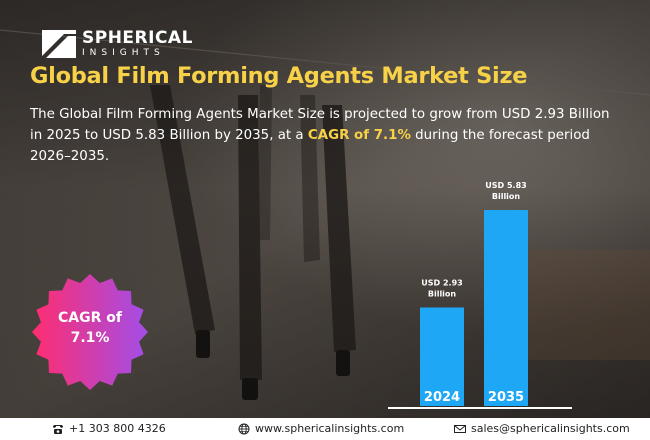 This screenshot has height=440, width=650. Describe the element at coordinates (505, 185) in the screenshot. I see `bar-value-label-2035-1: USD 5.83` at that location.